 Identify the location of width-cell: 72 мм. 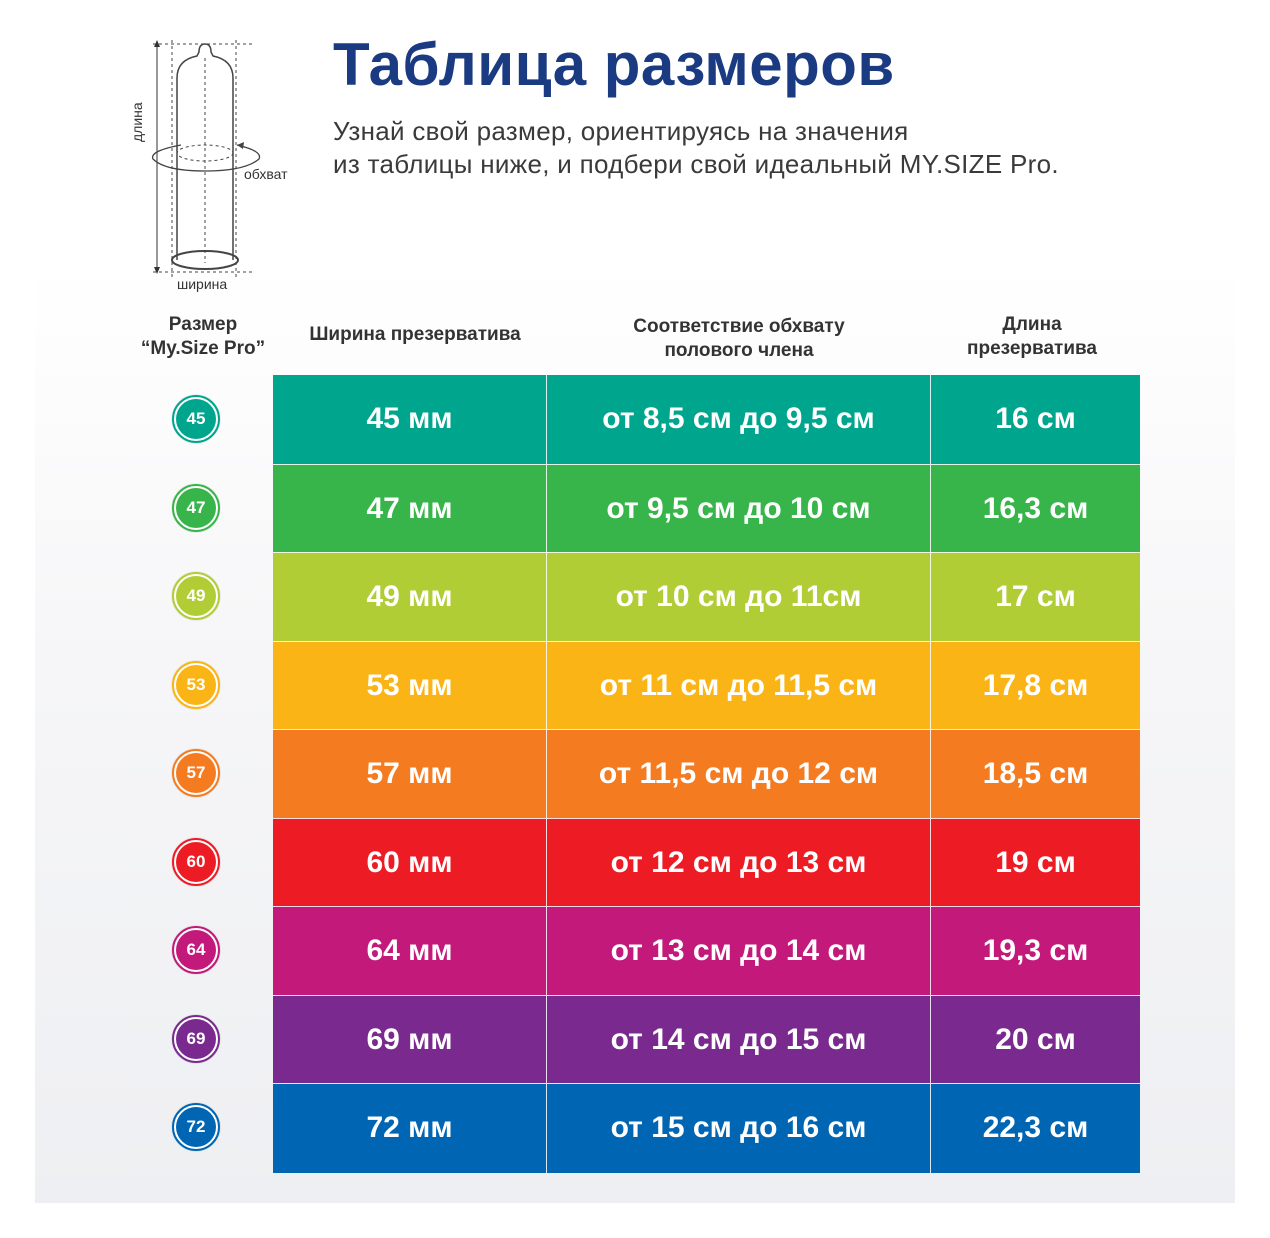
(410, 1128).